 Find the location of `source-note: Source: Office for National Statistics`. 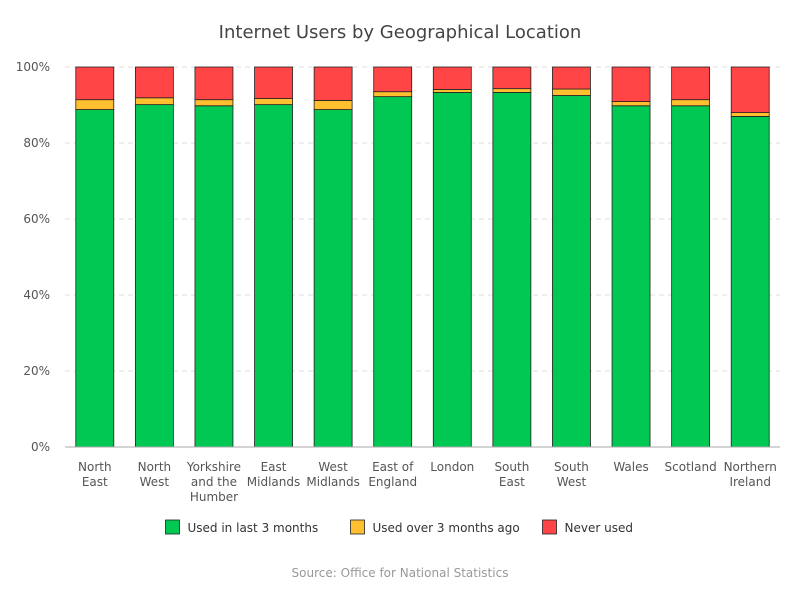

source-note: Source: Office for National Statistics is located at coordinates (400, 573).